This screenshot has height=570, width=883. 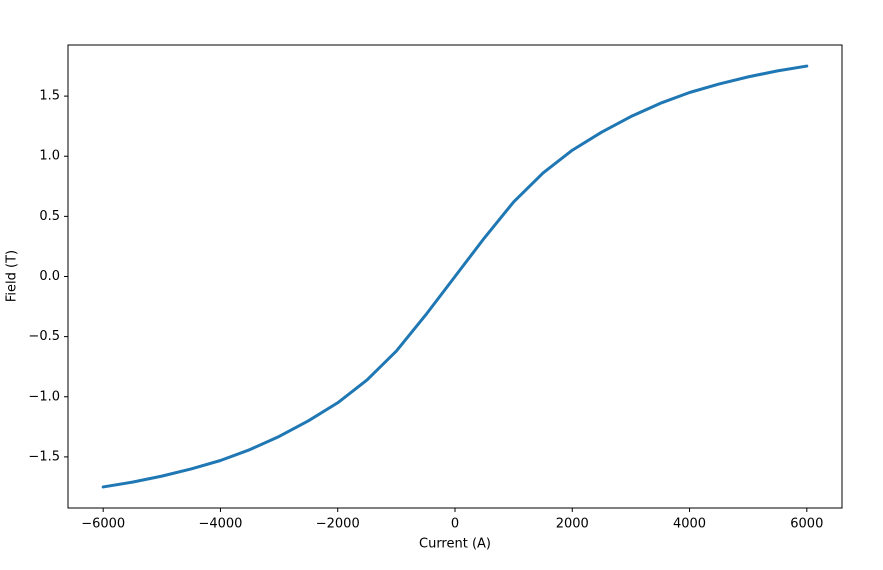 What do you see at coordinates (44, 456) in the screenshot?
I see `y-tick-label: −1.5` at bounding box center [44, 456].